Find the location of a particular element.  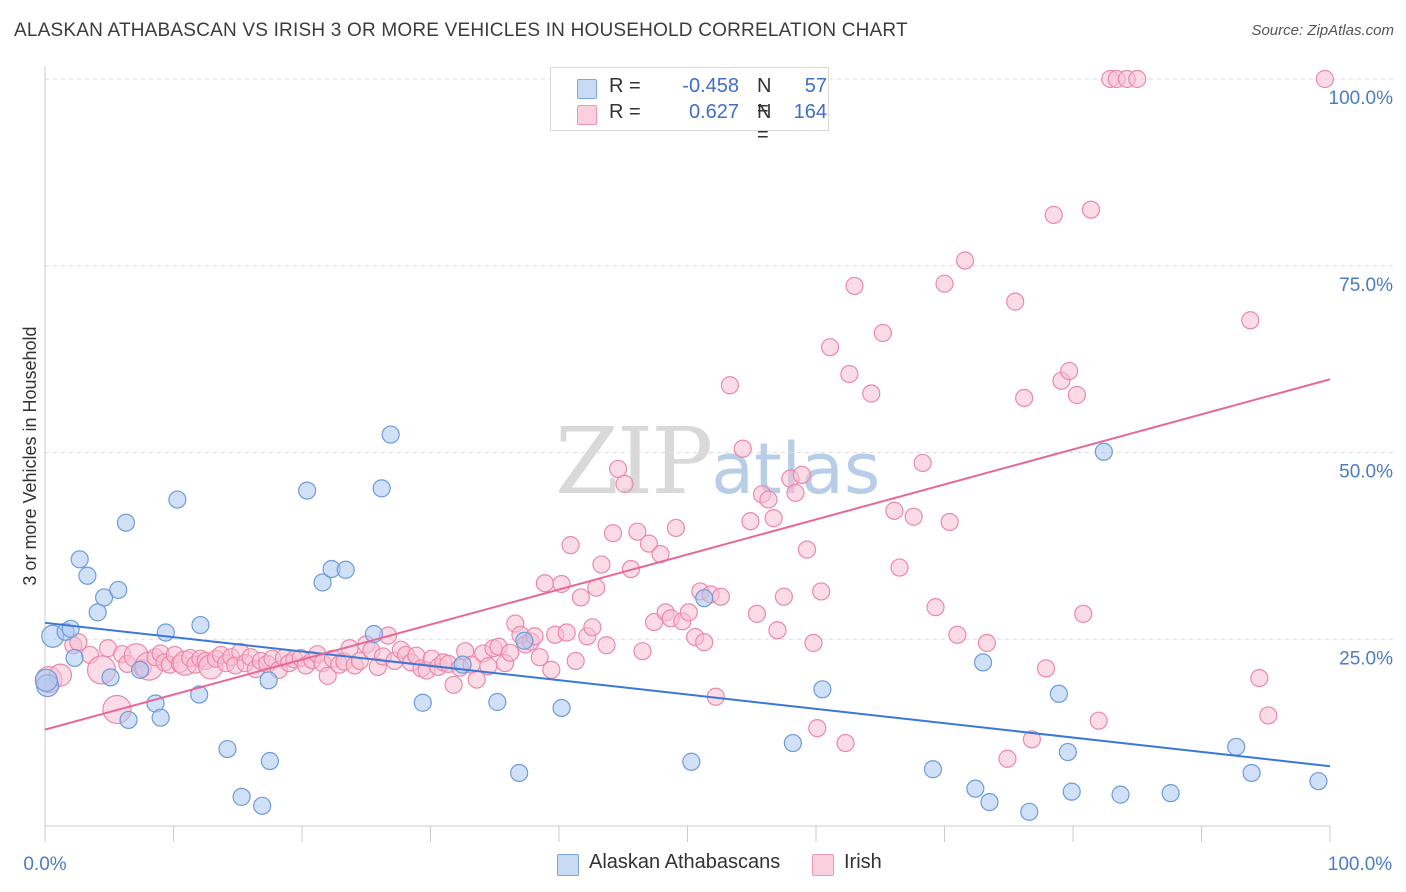

legend-n-value-athabascan: 57 is located at coordinates (815, 86).